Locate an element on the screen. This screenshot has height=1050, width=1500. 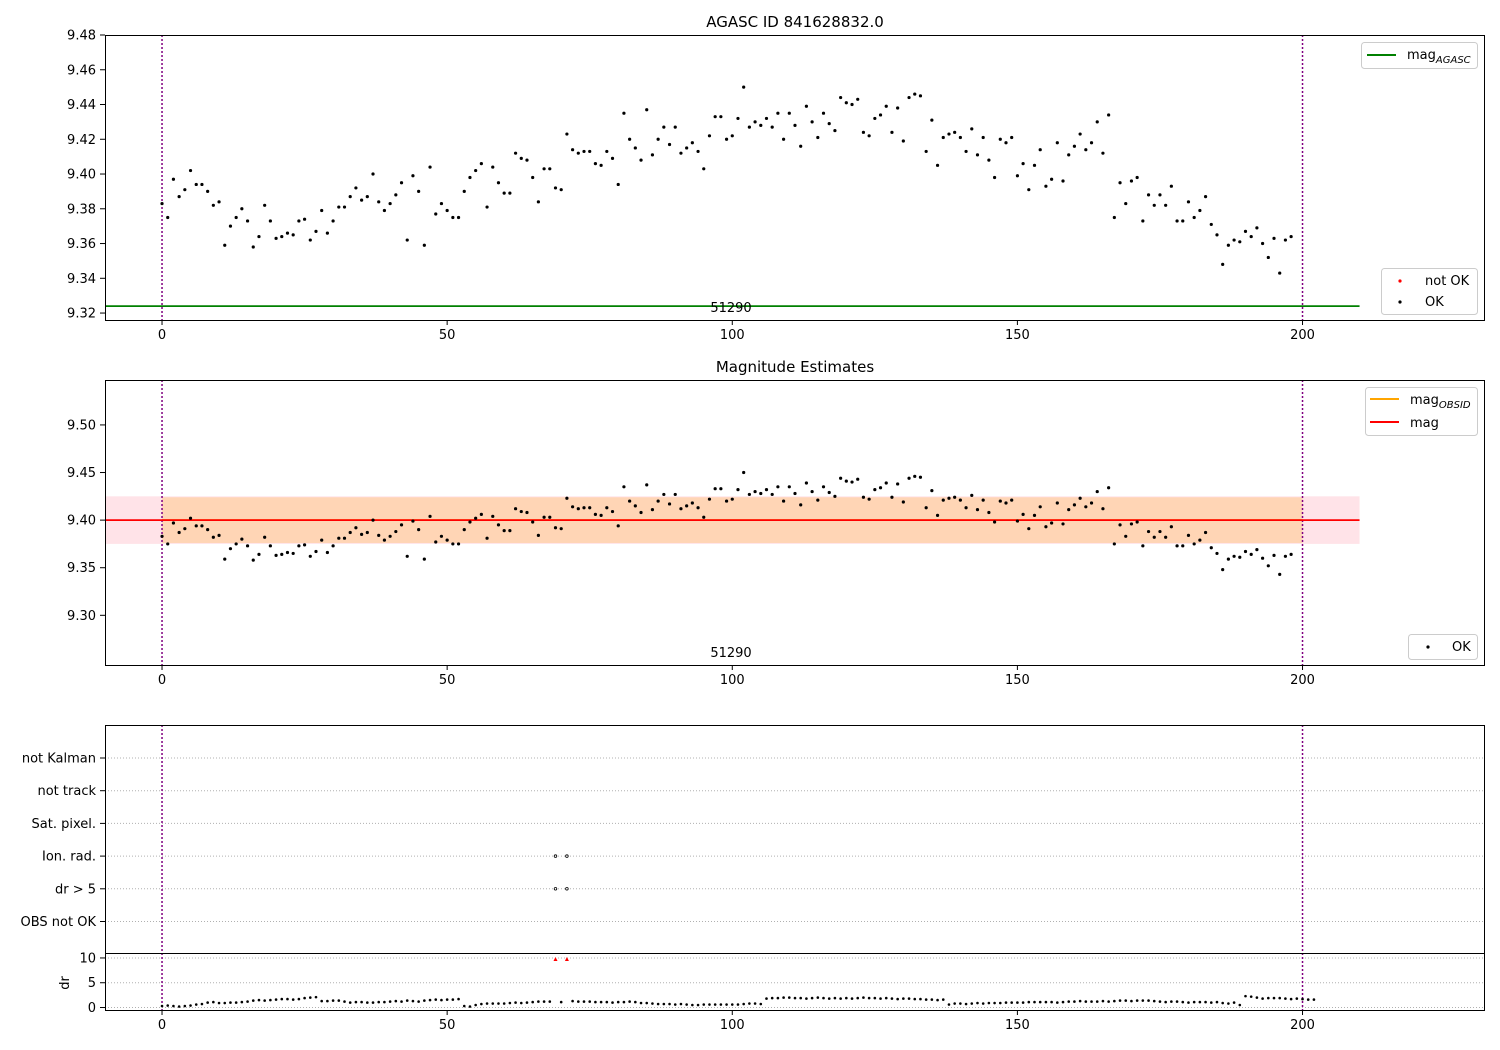
x-tick-label: 150 is located at coordinates (1017, 1025).